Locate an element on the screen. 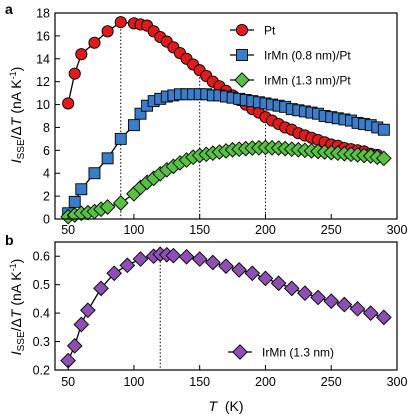 The height and width of the screenshot is (418, 410). ylabel-a: ISSE/ΔT (nA K-1) is located at coordinates (17, 115).